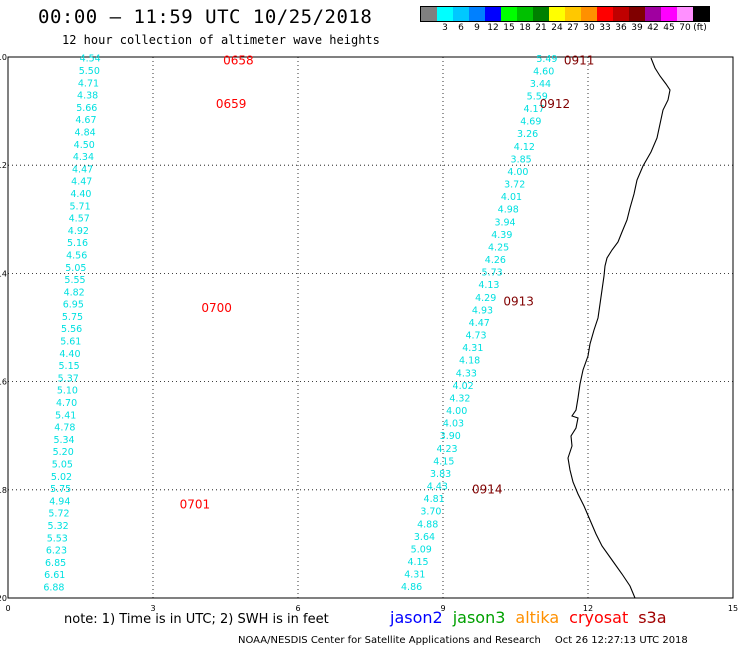  I want to click on legend-label: 12, so click(493, 28).